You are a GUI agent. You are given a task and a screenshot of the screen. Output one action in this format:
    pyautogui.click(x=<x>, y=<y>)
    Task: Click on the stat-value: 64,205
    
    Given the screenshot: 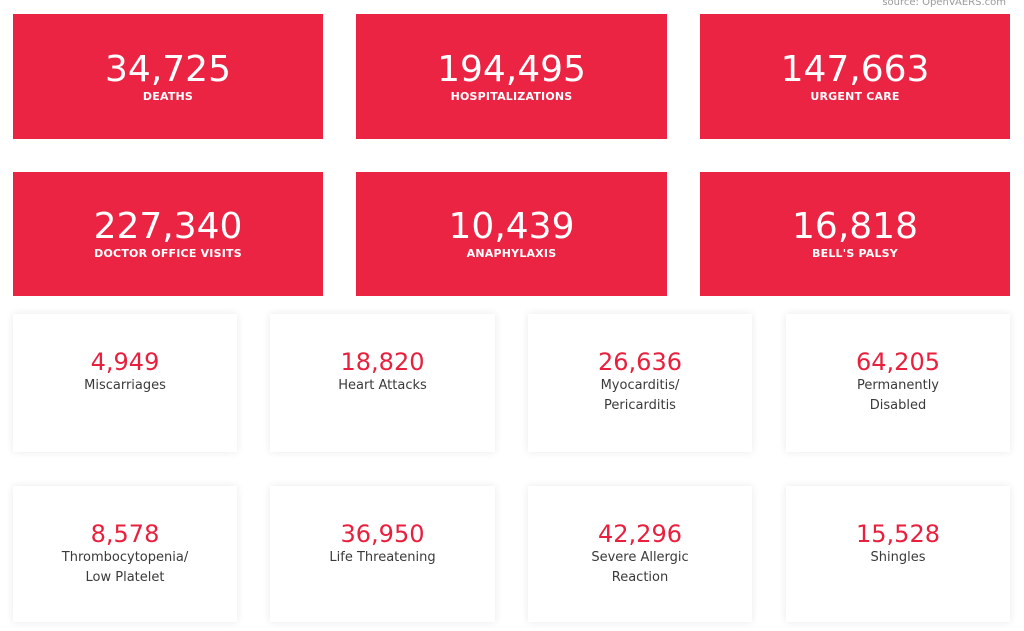 What is the action you would take?
    pyautogui.click(x=898, y=362)
    